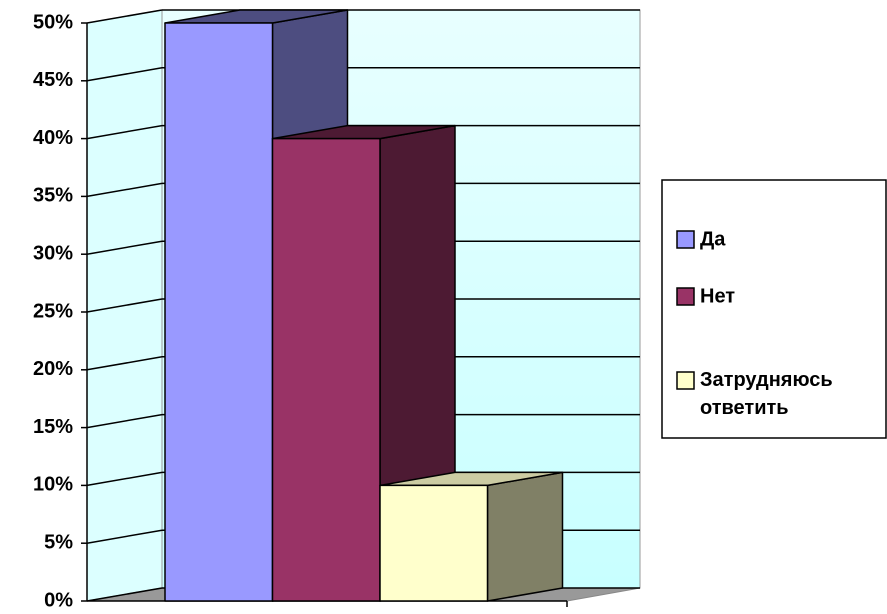 The width and height of the screenshot is (887, 614). What do you see at coordinates (58, 600) in the screenshot?
I see `y-tick-label: 0%` at bounding box center [58, 600].